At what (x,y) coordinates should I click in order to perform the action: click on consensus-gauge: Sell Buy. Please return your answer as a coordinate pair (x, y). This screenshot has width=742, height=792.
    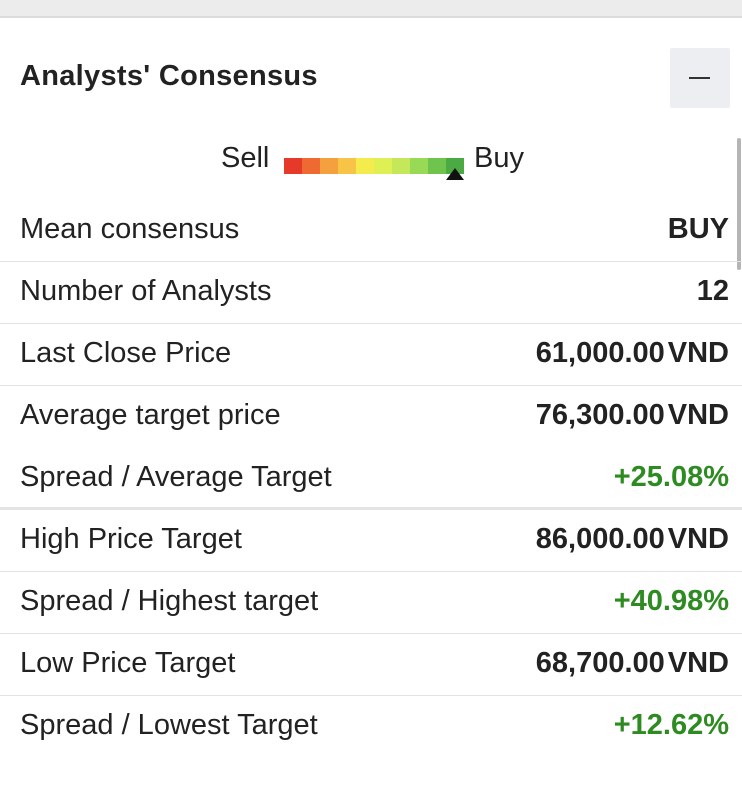
    Looking at the image, I should click on (371, 162).